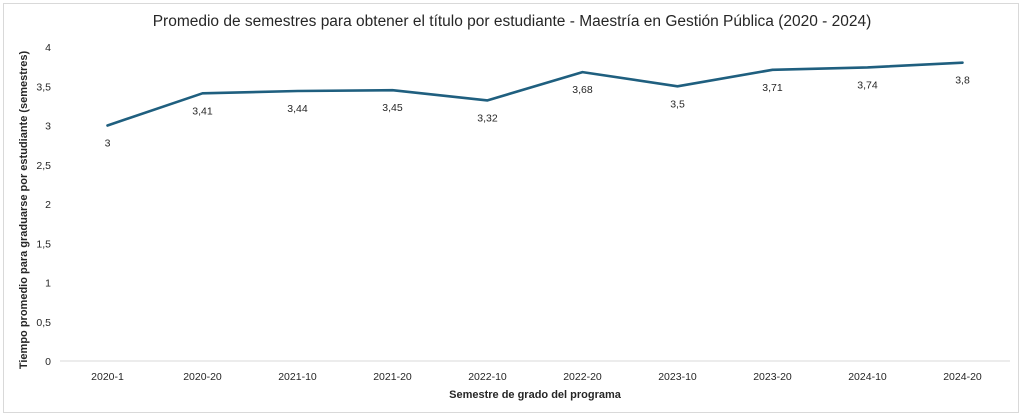  What do you see at coordinates (772, 377) in the screenshot?
I see `x-tick-label: 2023-20` at bounding box center [772, 377].